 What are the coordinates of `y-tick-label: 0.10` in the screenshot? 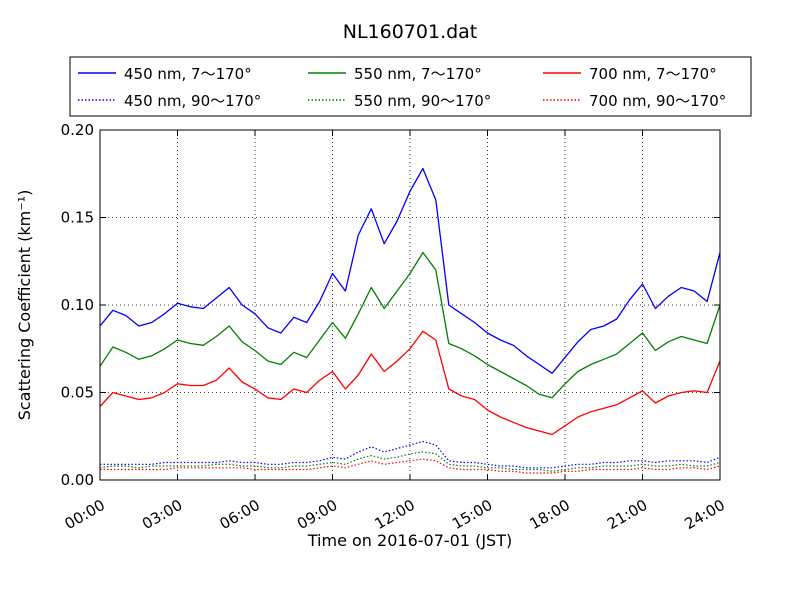 It's located at (77, 305).